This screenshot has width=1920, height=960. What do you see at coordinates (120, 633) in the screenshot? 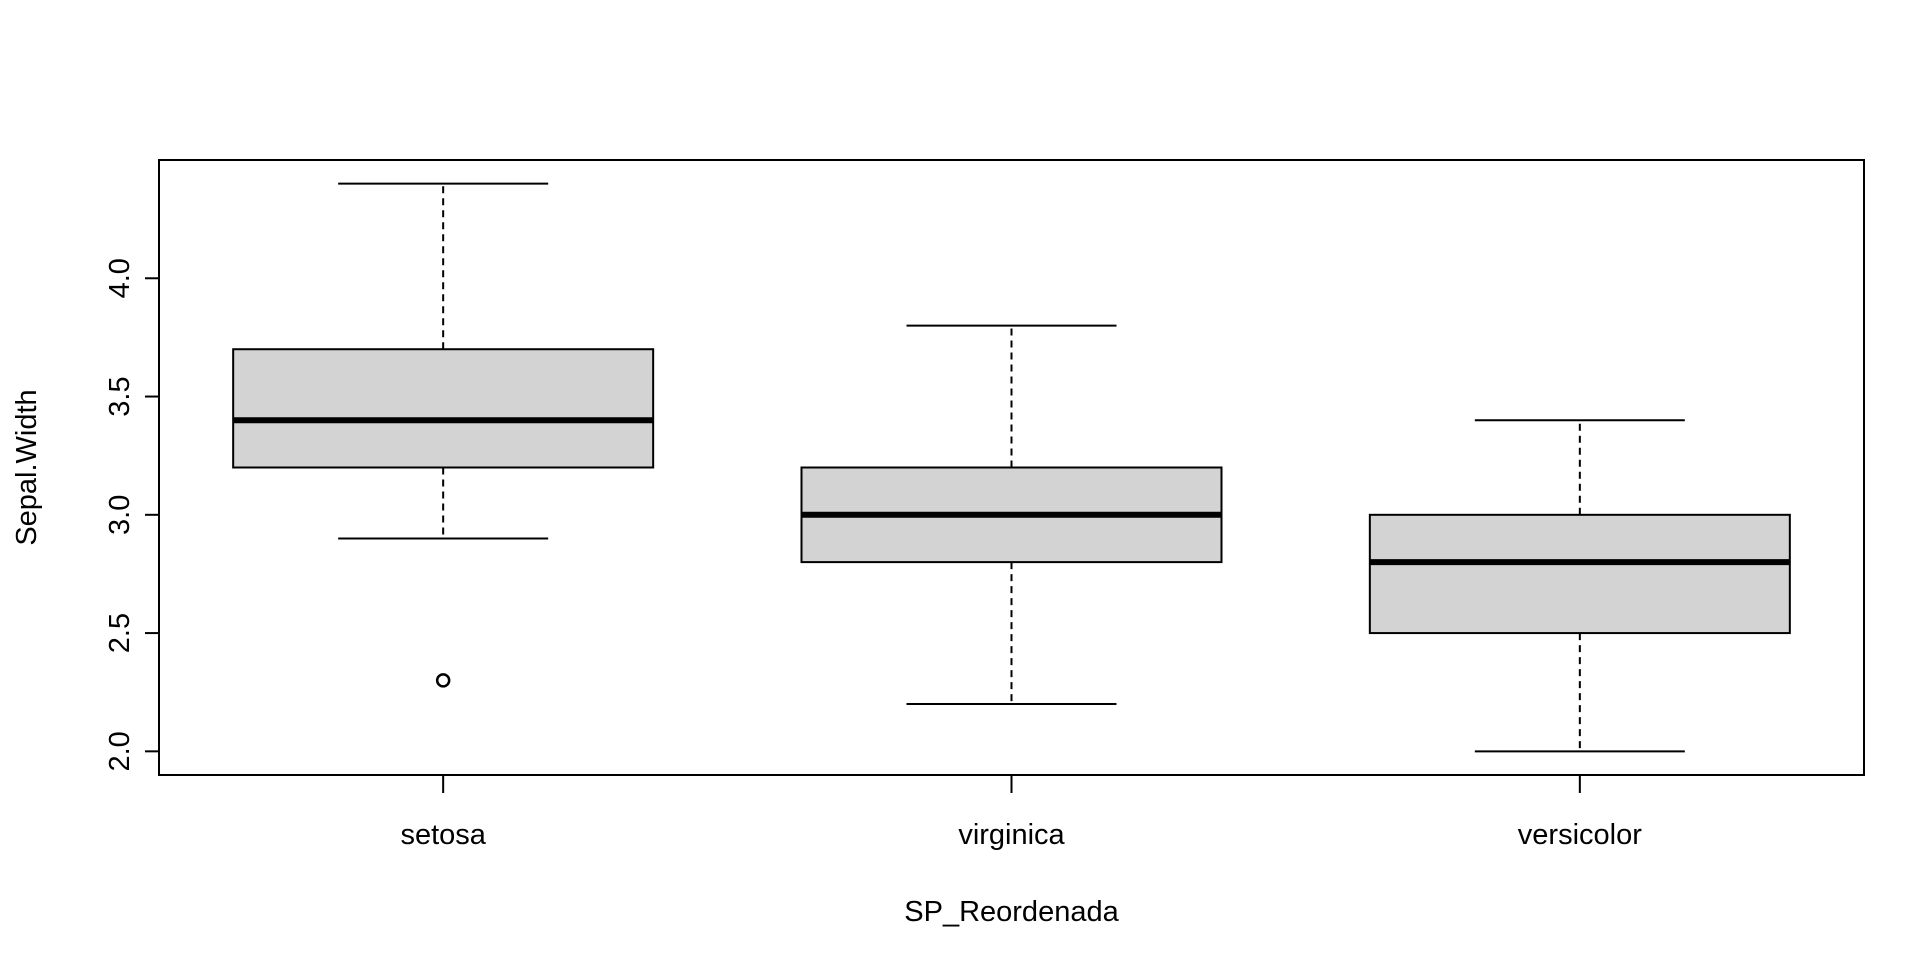
I see `y-tick-label: 2.5` at bounding box center [120, 633].